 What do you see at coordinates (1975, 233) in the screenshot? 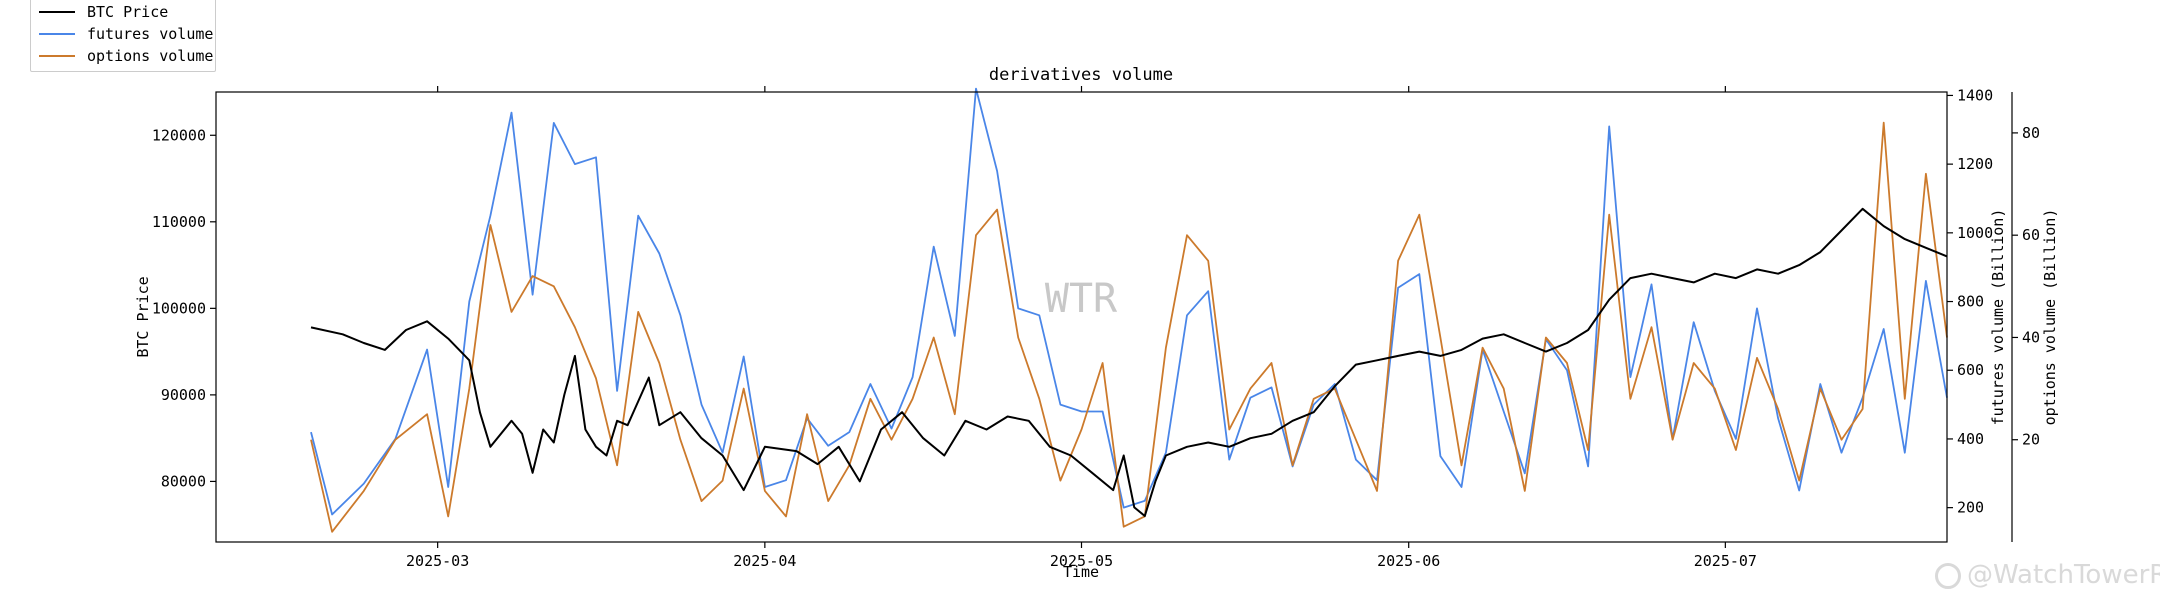
I see `futures-tick-label: 1000` at bounding box center [1975, 233].